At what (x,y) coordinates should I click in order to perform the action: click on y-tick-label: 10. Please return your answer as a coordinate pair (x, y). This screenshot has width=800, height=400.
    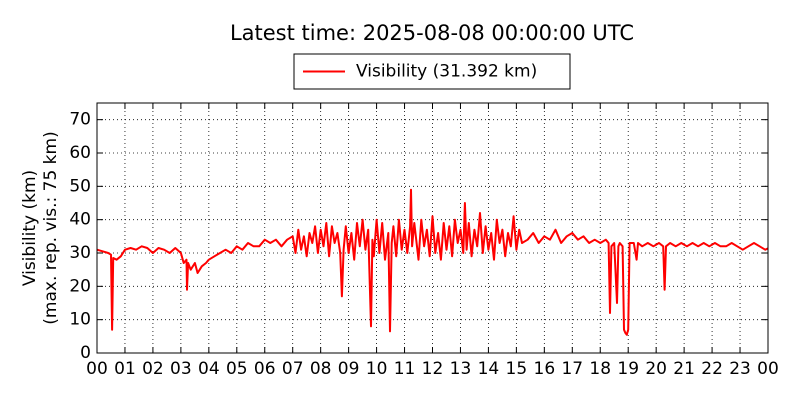
    Looking at the image, I should click on (80, 320).